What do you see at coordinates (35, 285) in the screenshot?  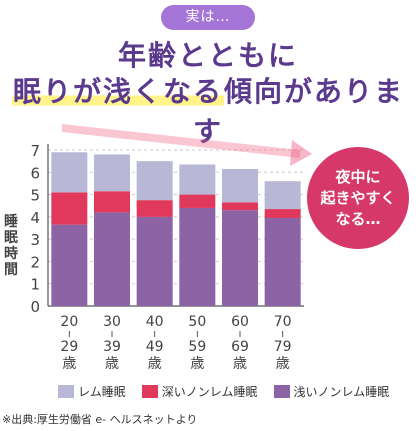 I see `y-tick-label-1: 1` at bounding box center [35, 285].